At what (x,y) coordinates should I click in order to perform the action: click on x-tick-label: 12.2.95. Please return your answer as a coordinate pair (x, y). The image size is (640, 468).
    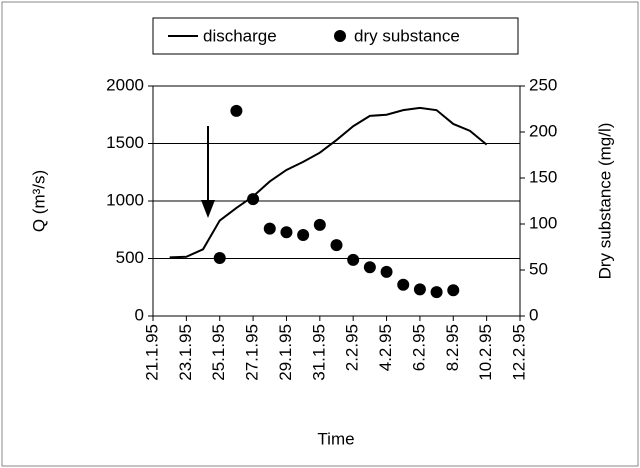
    Looking at the image, I should click on (518, 352).